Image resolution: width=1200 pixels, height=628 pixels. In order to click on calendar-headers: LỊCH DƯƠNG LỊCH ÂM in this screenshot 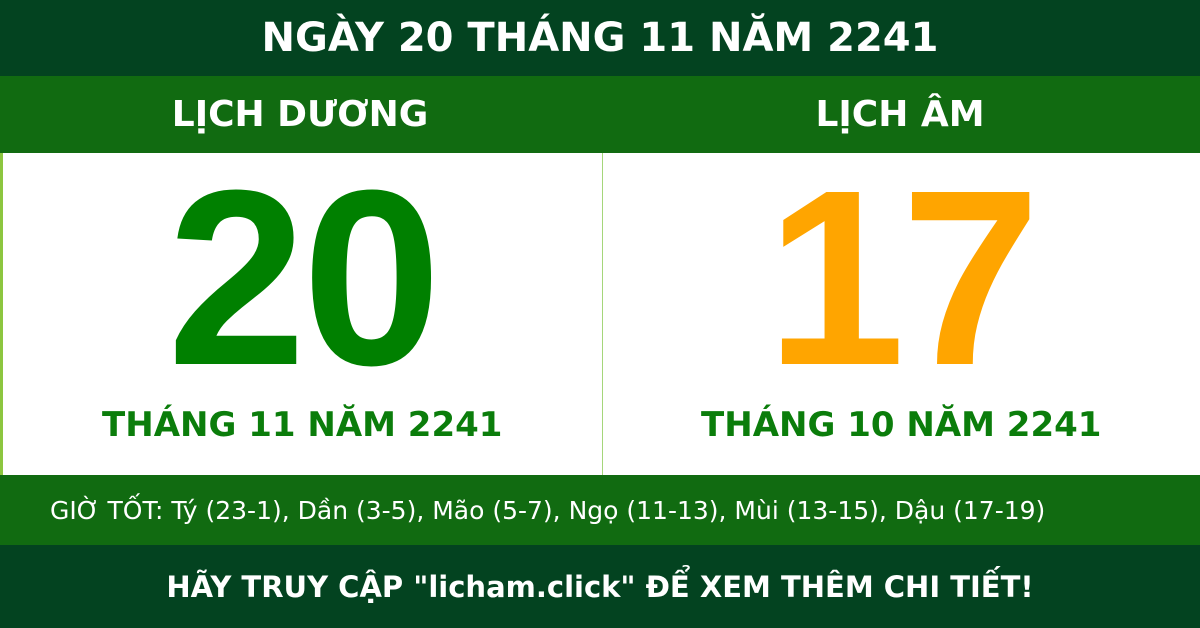, I will do `click(600, 114)`.